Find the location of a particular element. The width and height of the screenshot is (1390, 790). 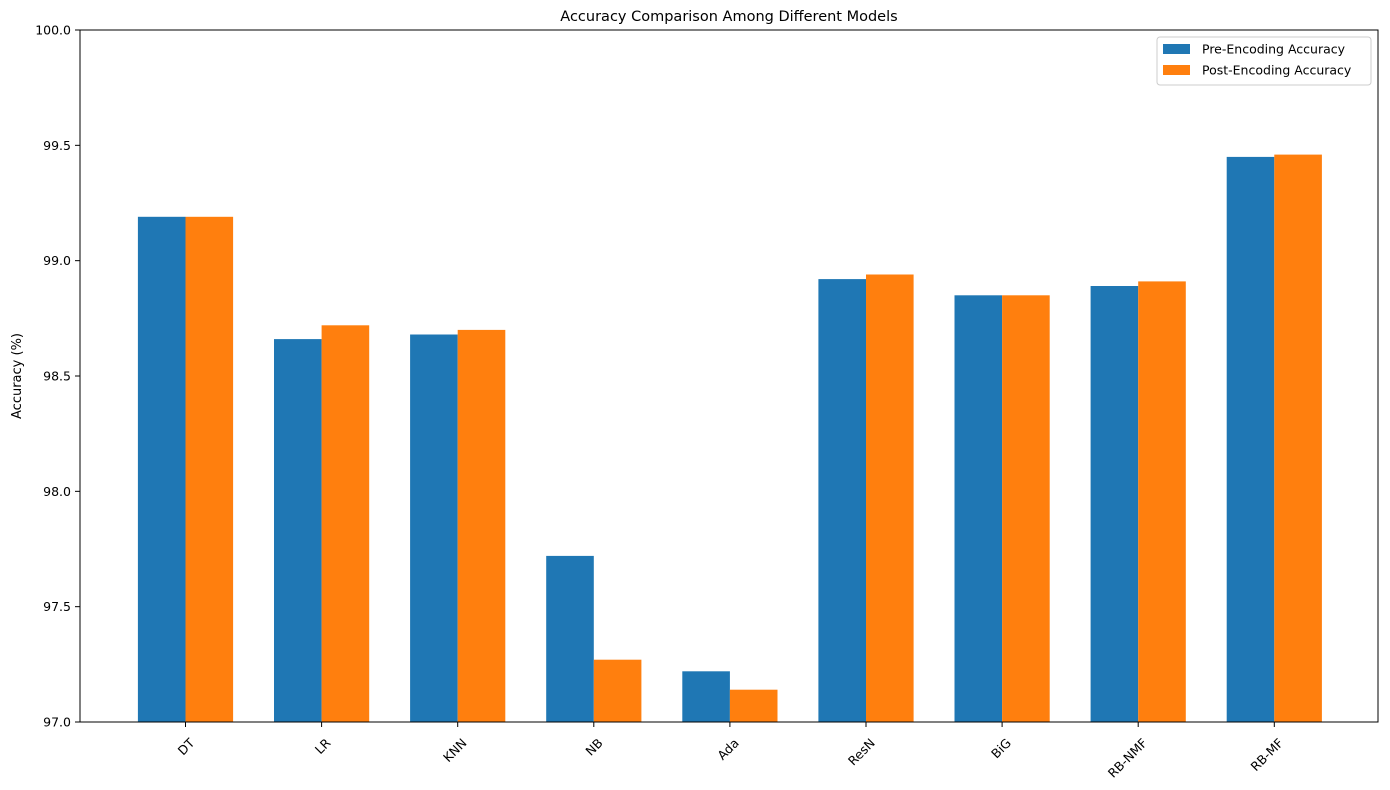

y-tick-label: 99.0 is located at coordinates (57, 260).